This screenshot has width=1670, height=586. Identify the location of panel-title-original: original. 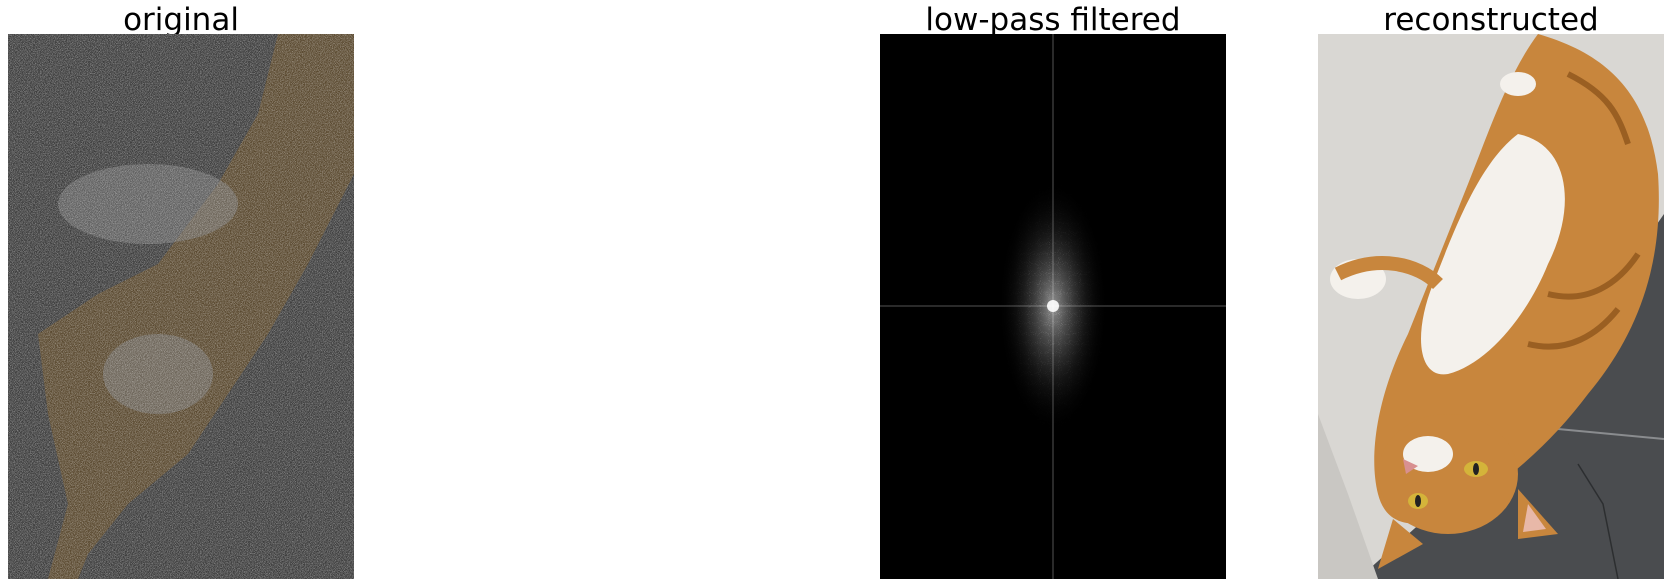
(181, 20).